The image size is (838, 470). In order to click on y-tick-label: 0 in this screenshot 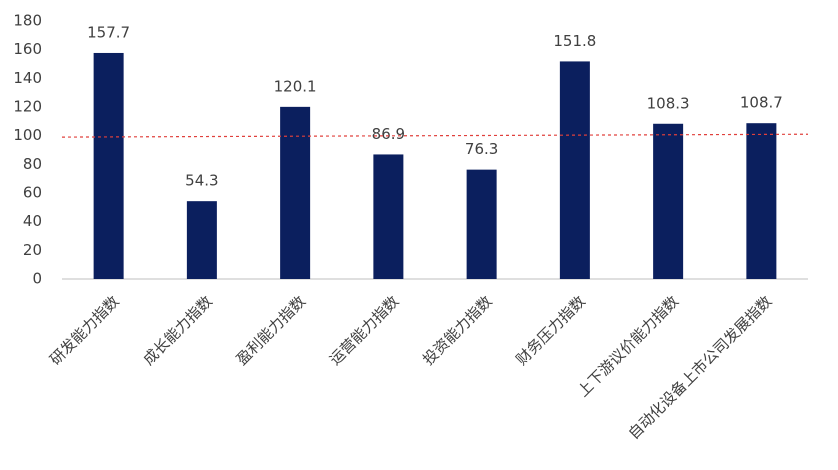, I will do `click(37, 279)`.